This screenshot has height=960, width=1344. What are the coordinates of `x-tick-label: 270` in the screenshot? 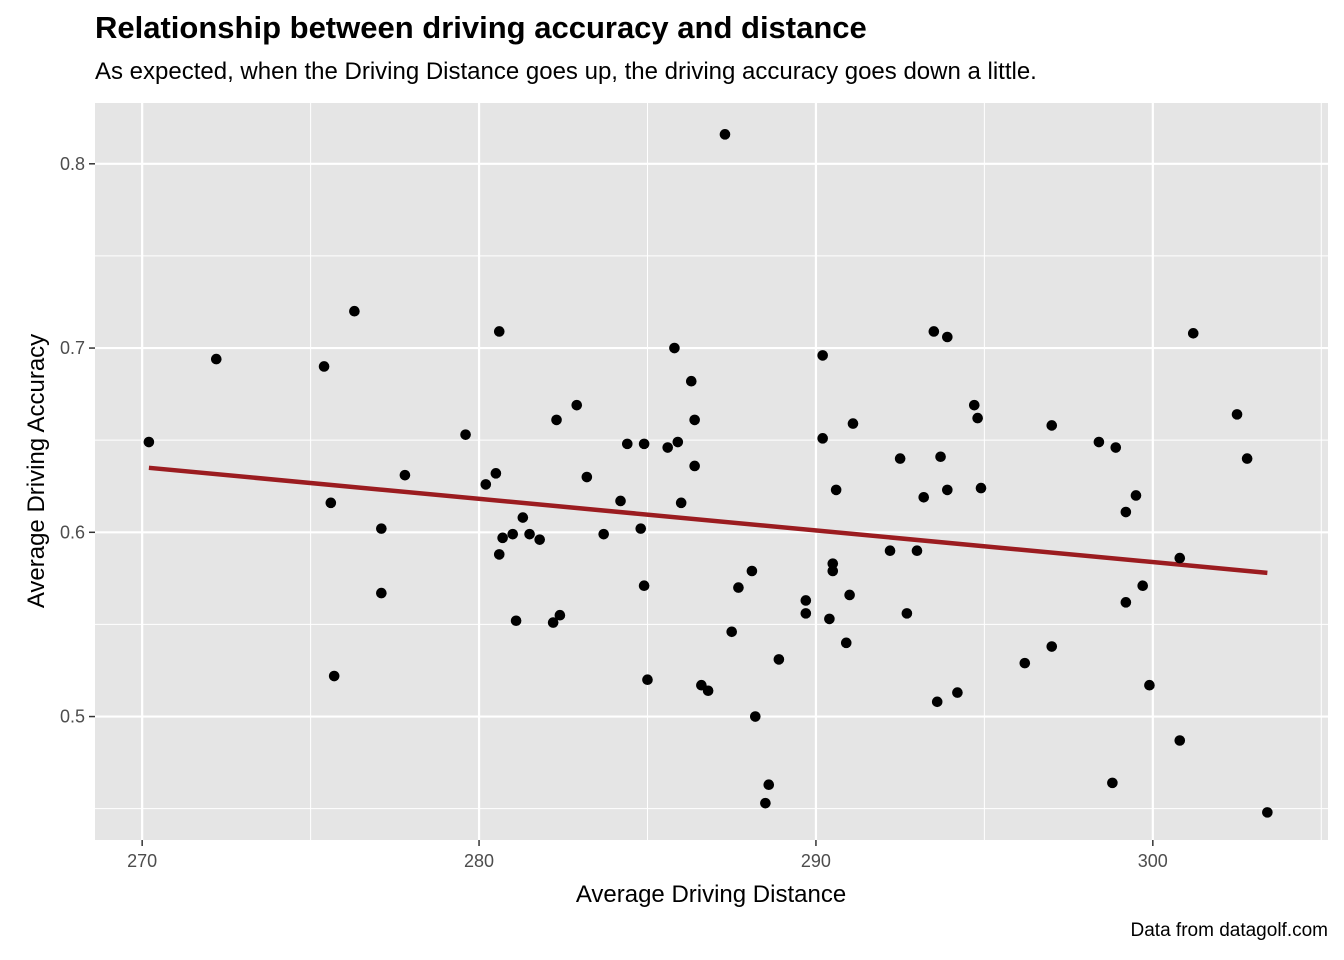 It's located at (142, 861).